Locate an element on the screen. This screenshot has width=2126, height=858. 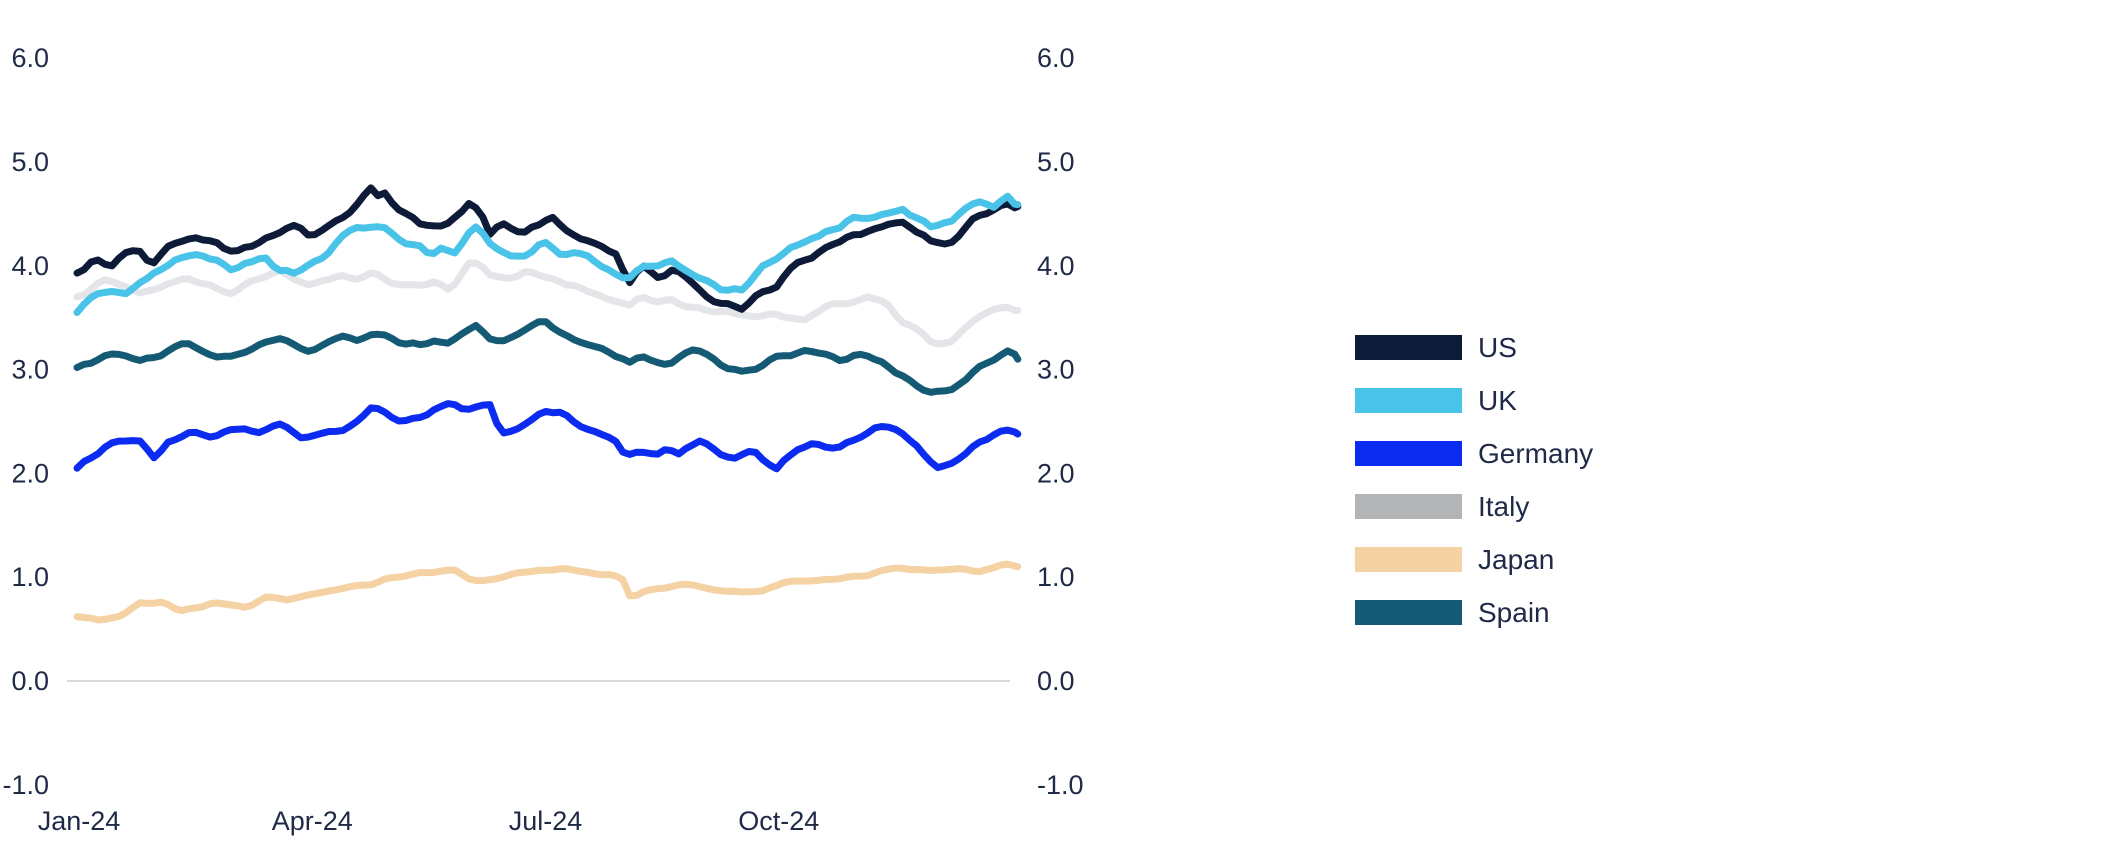
legend-swatch-italy is located at coordinates (1408, 506).